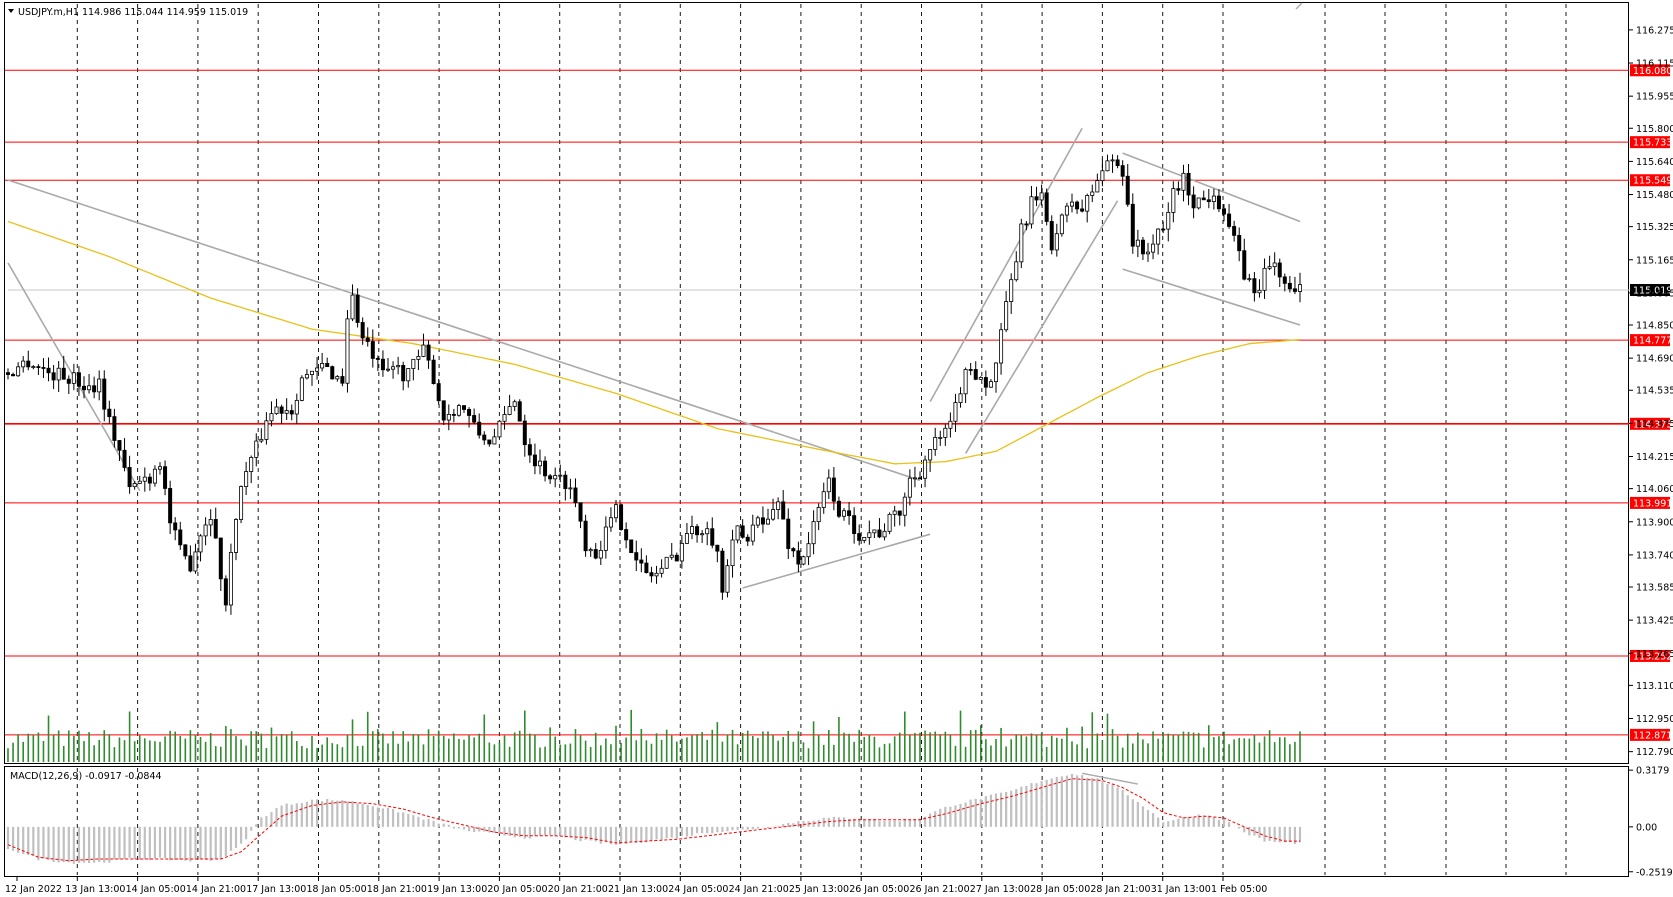 Image resolution: width=1673 pixels, height=897 pixels. I want to click on time-axis-label: 28 Jan 05:00, so click(1060, 889).